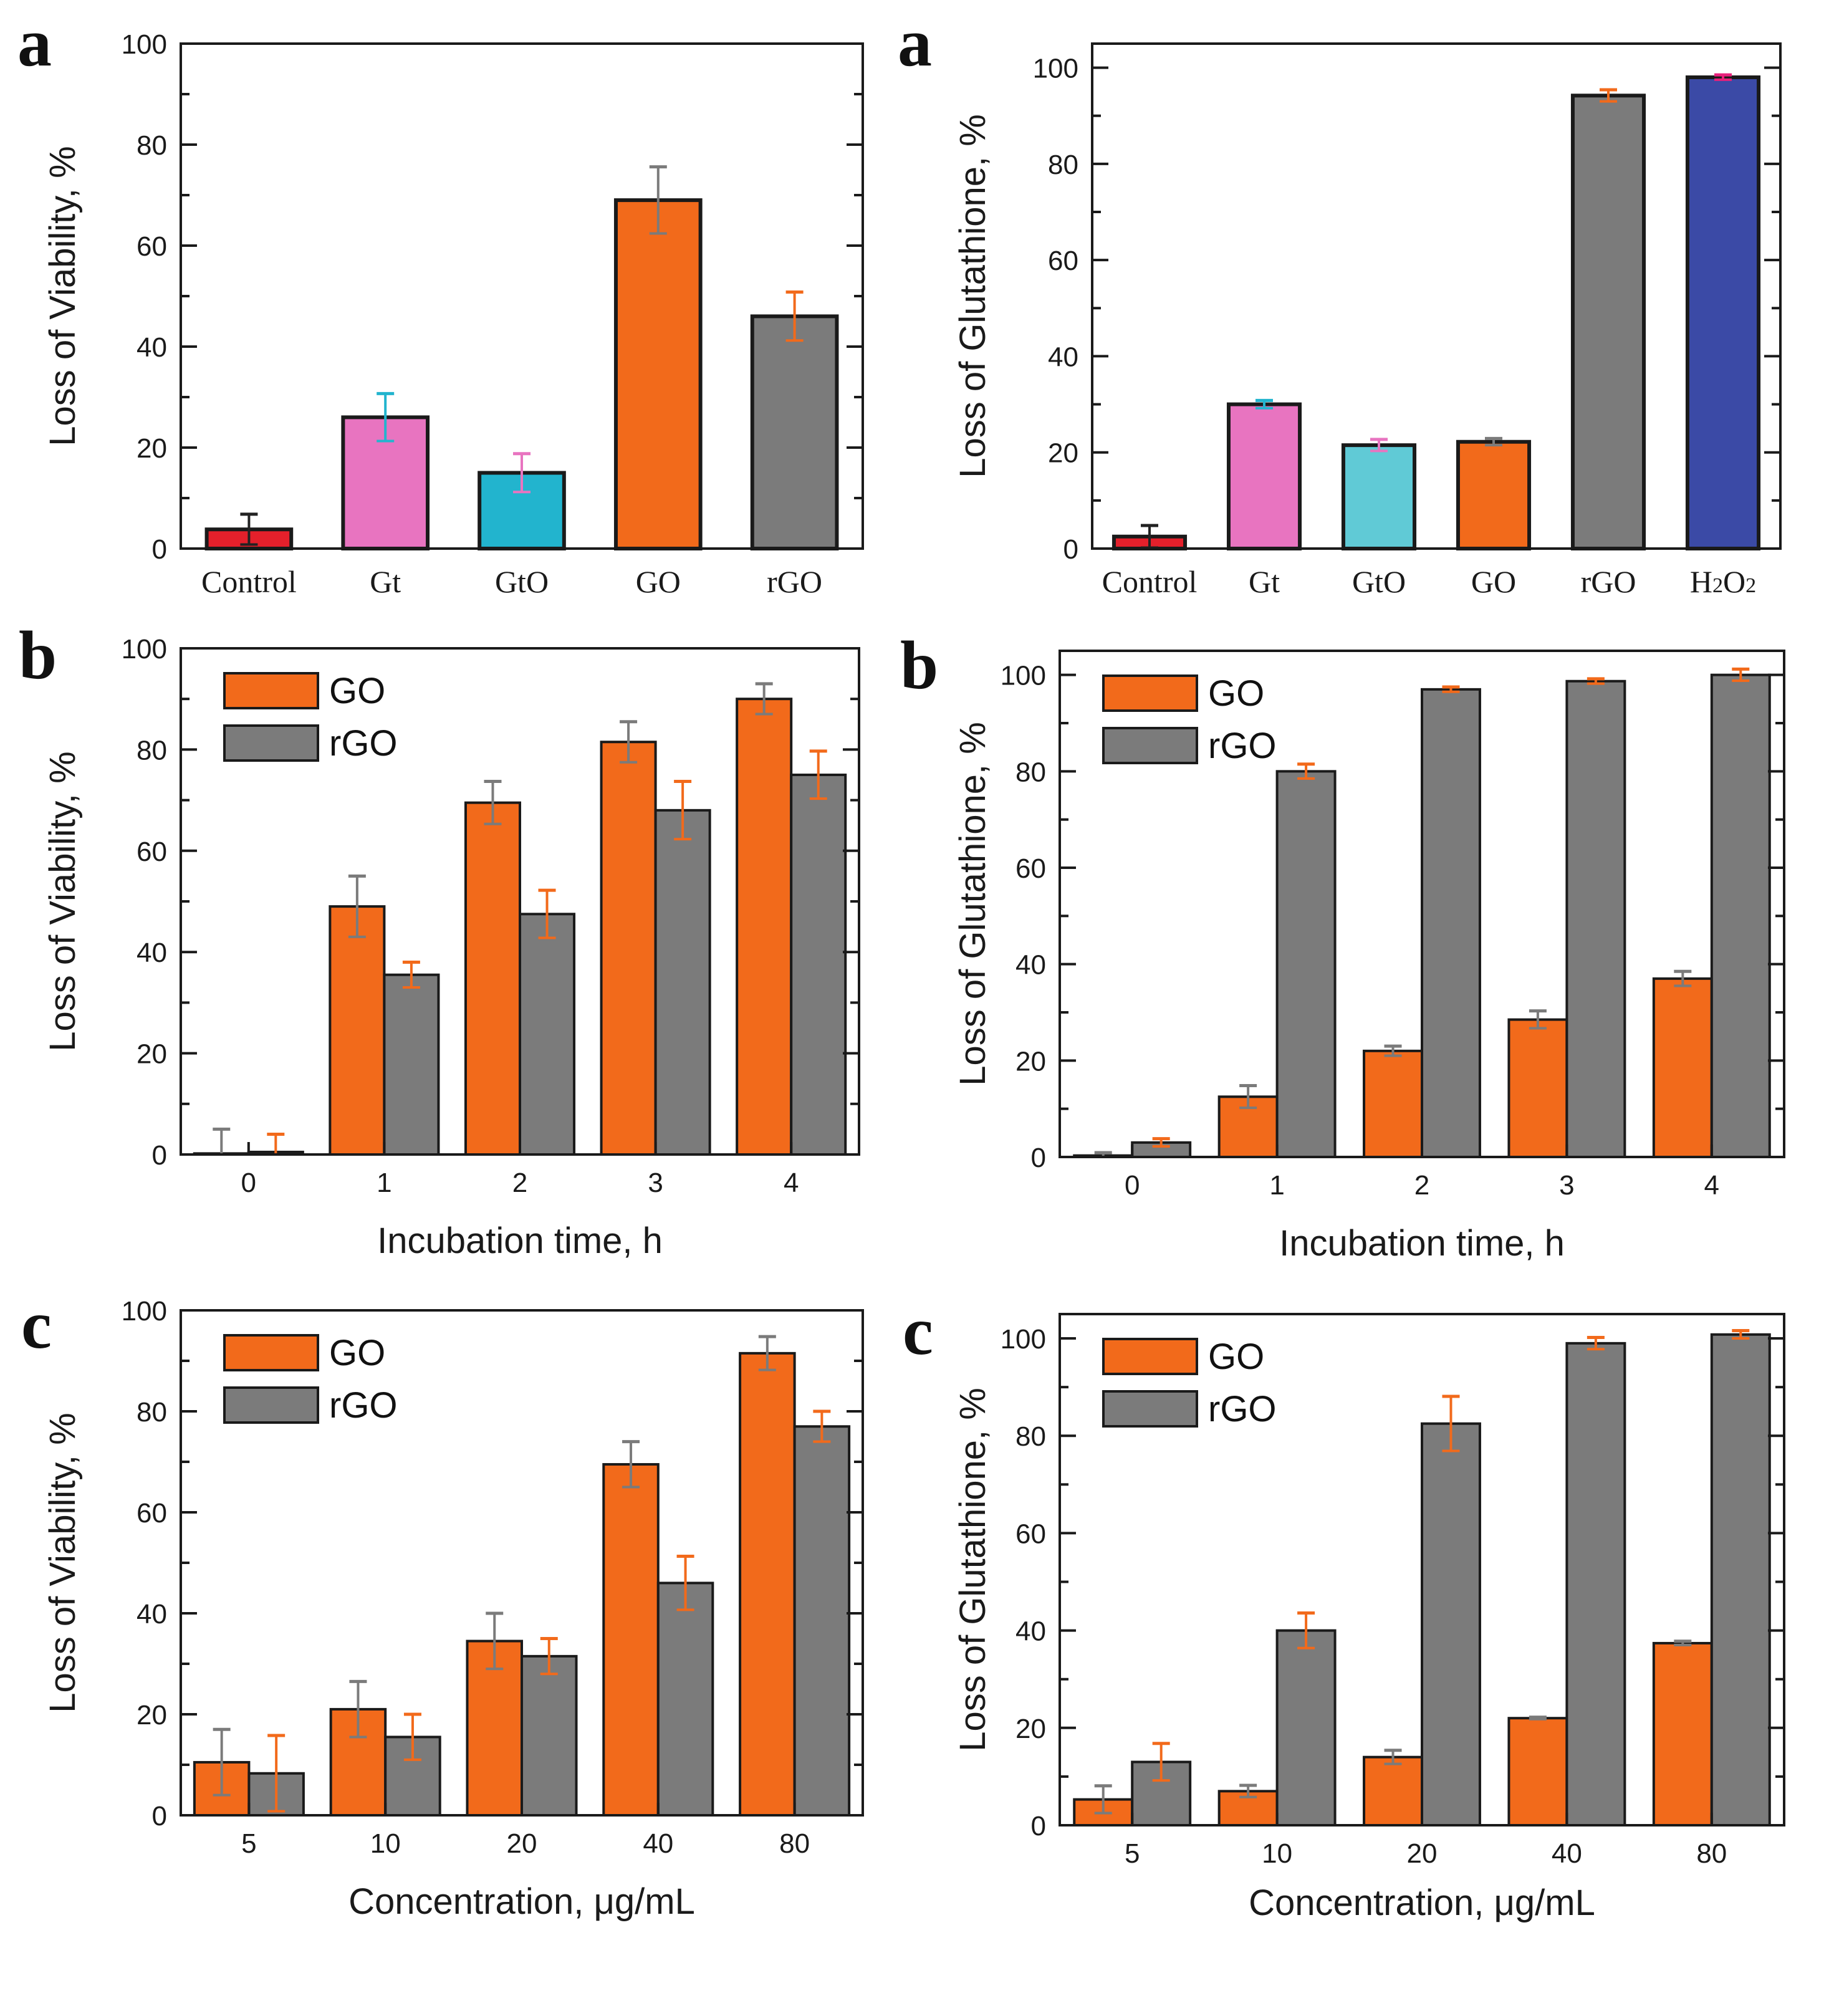  Describe the element at coordinates (919, 665) in the screenshot. I see `panel-letter: b` at that location.